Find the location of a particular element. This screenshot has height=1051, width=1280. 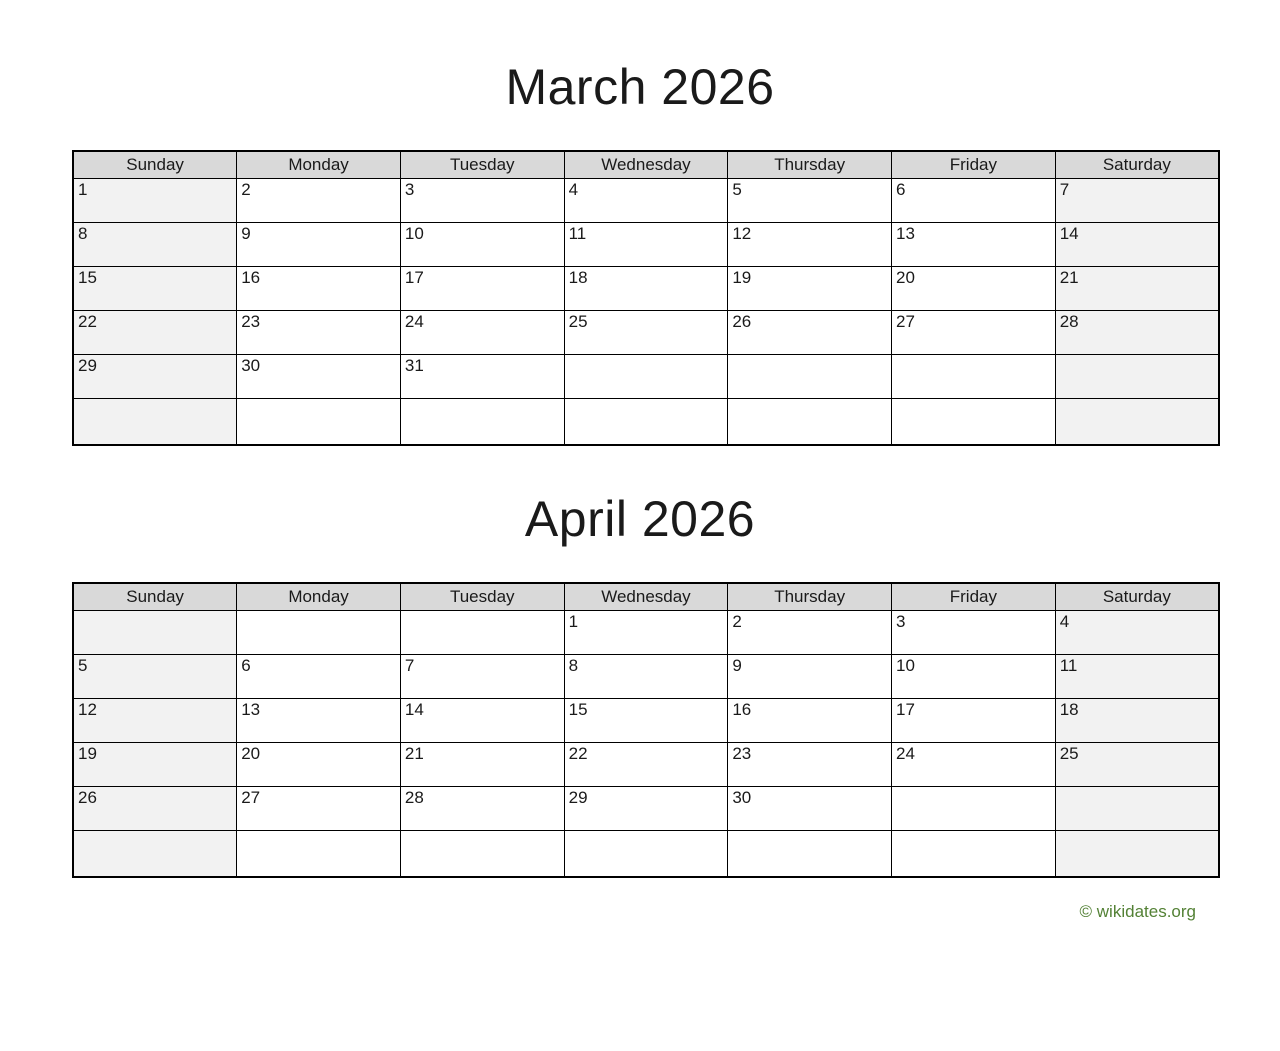

day-number: 3 is located at coordinates (901, 621).